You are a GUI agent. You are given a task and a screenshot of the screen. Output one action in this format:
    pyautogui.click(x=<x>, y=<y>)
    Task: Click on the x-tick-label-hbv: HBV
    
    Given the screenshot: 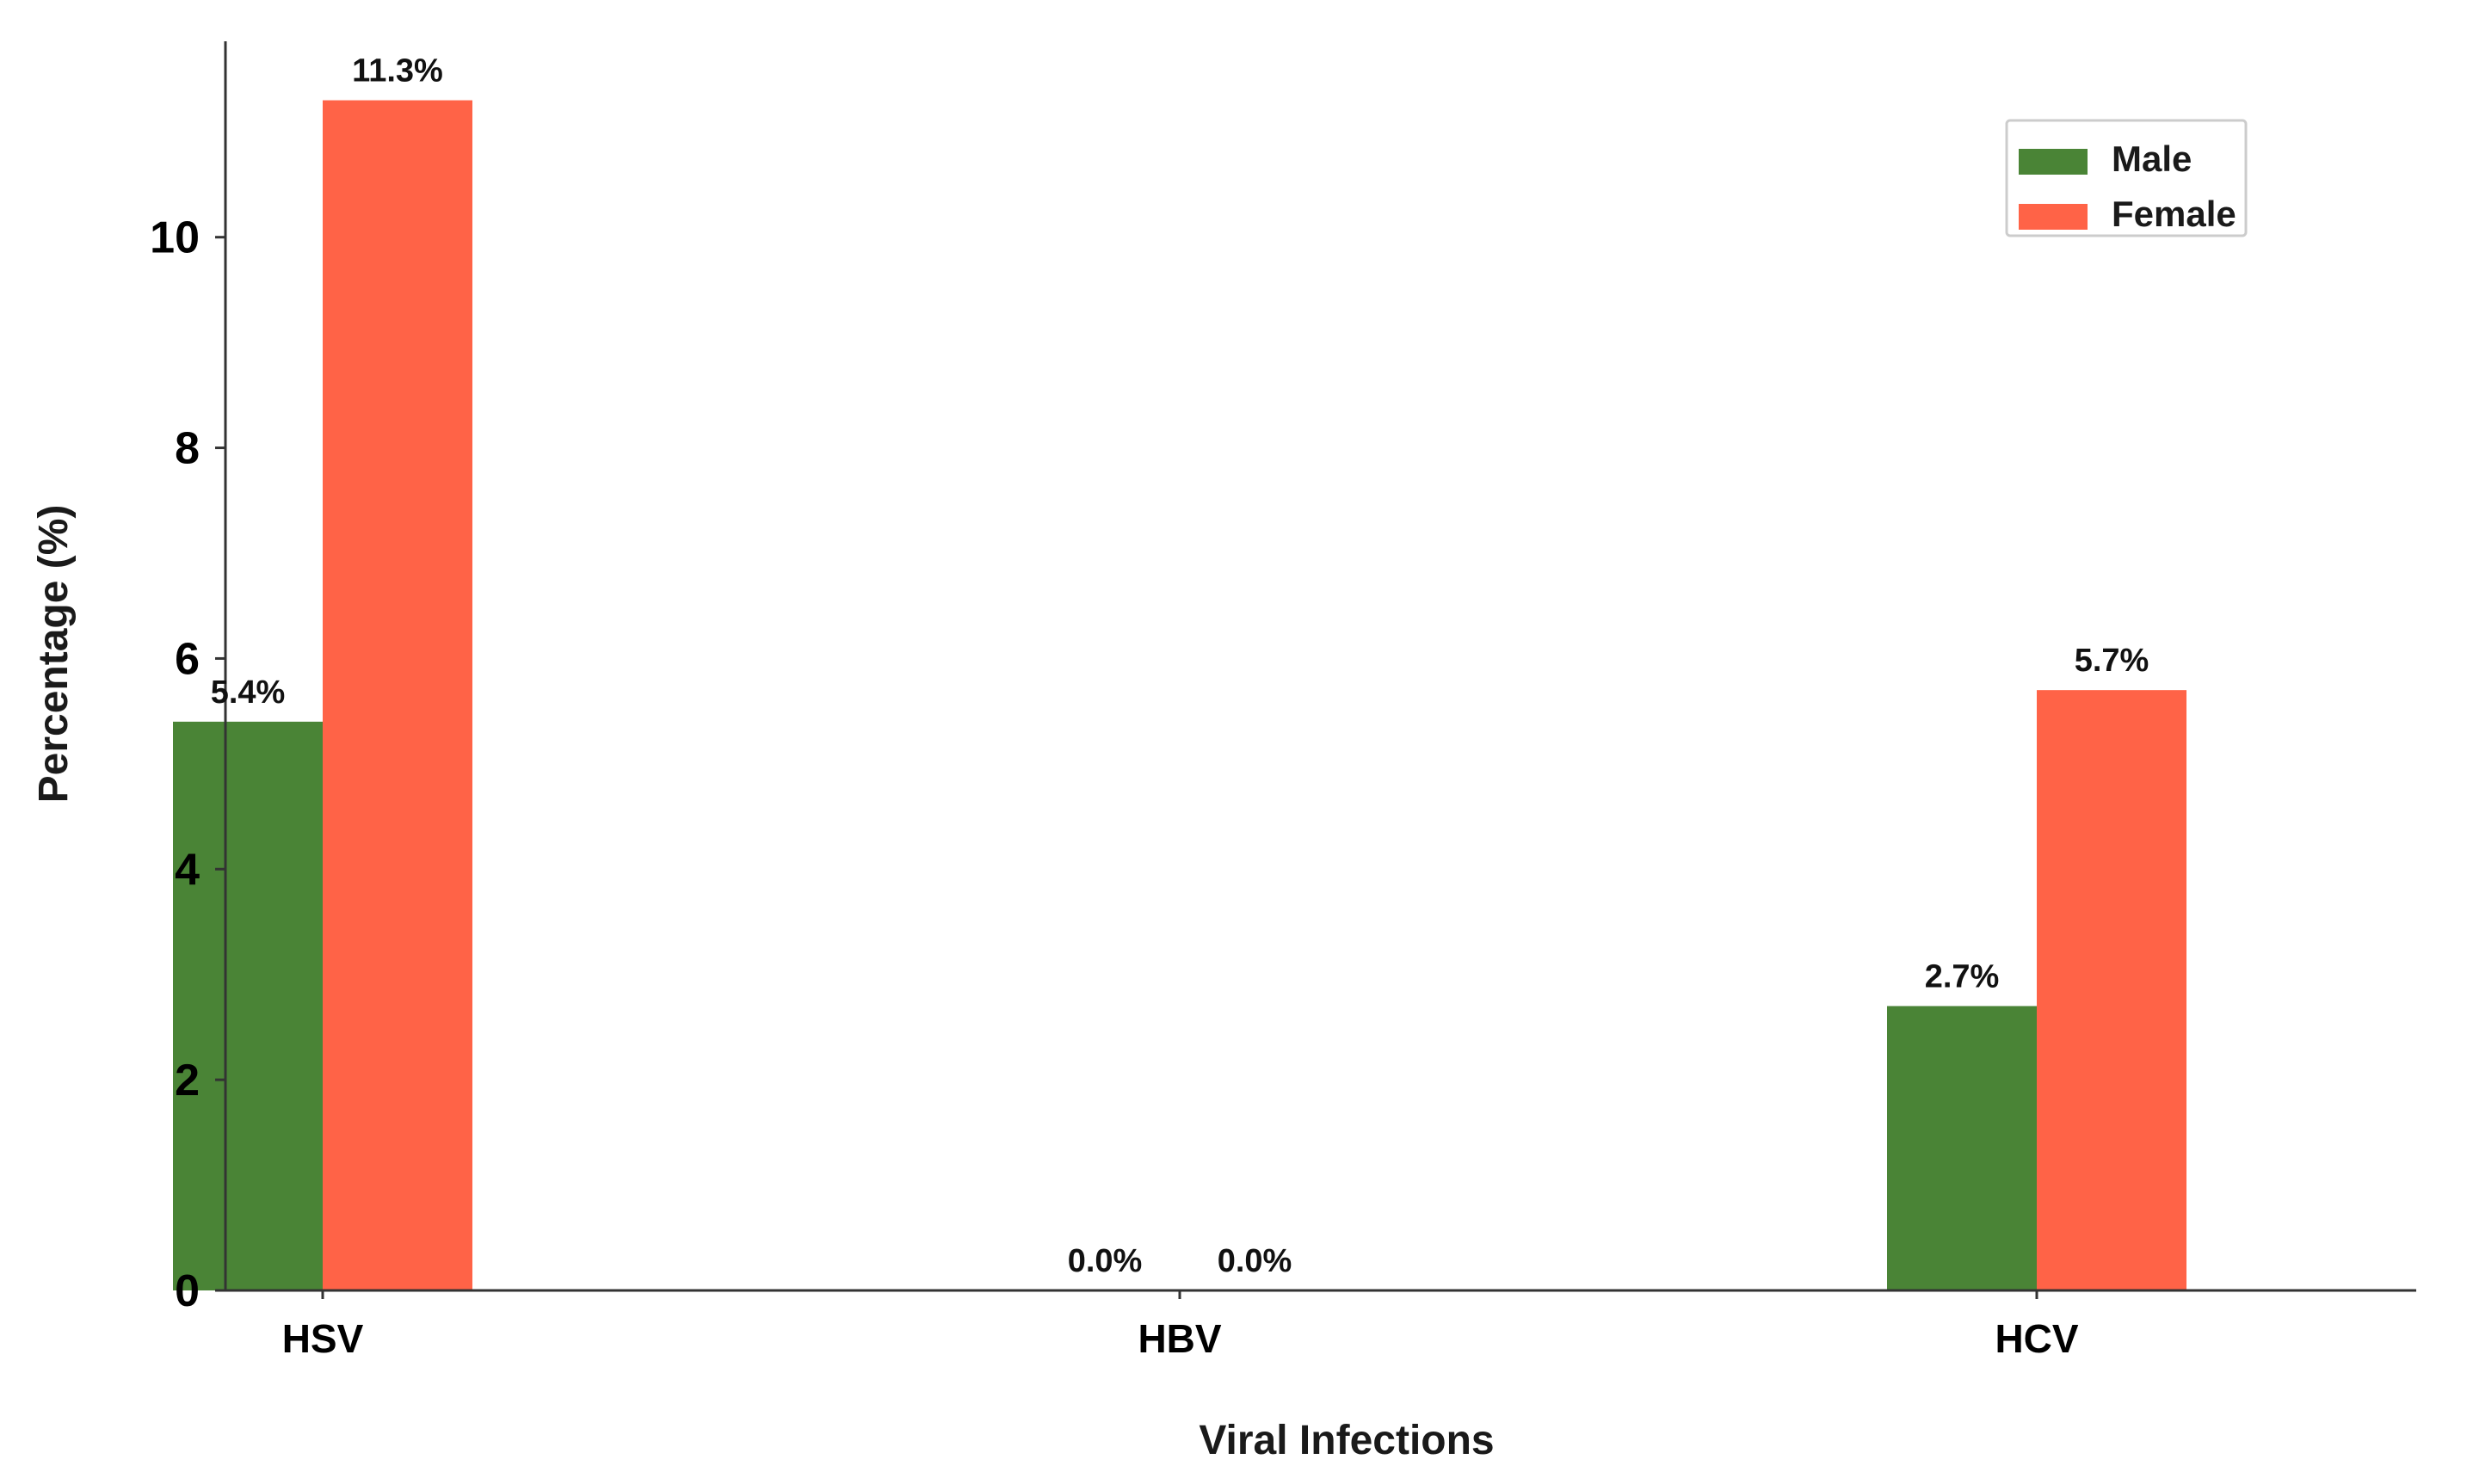 What is the action you would take?
    pyautogui.click(x=1179, y=1339)
    